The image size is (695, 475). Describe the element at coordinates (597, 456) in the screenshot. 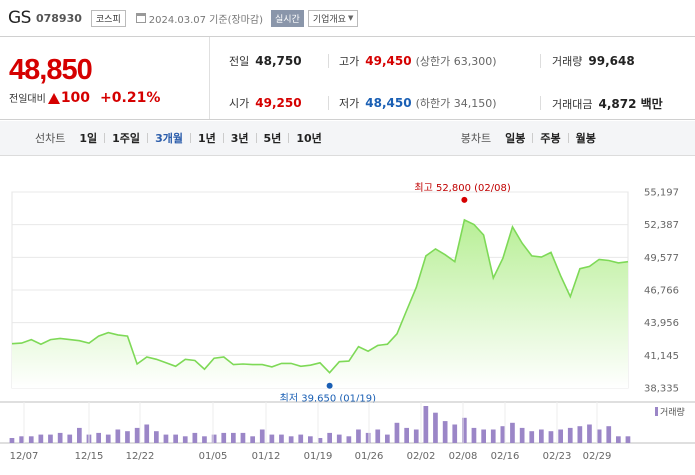

I see `x-tick-label: 02/29` at that location.